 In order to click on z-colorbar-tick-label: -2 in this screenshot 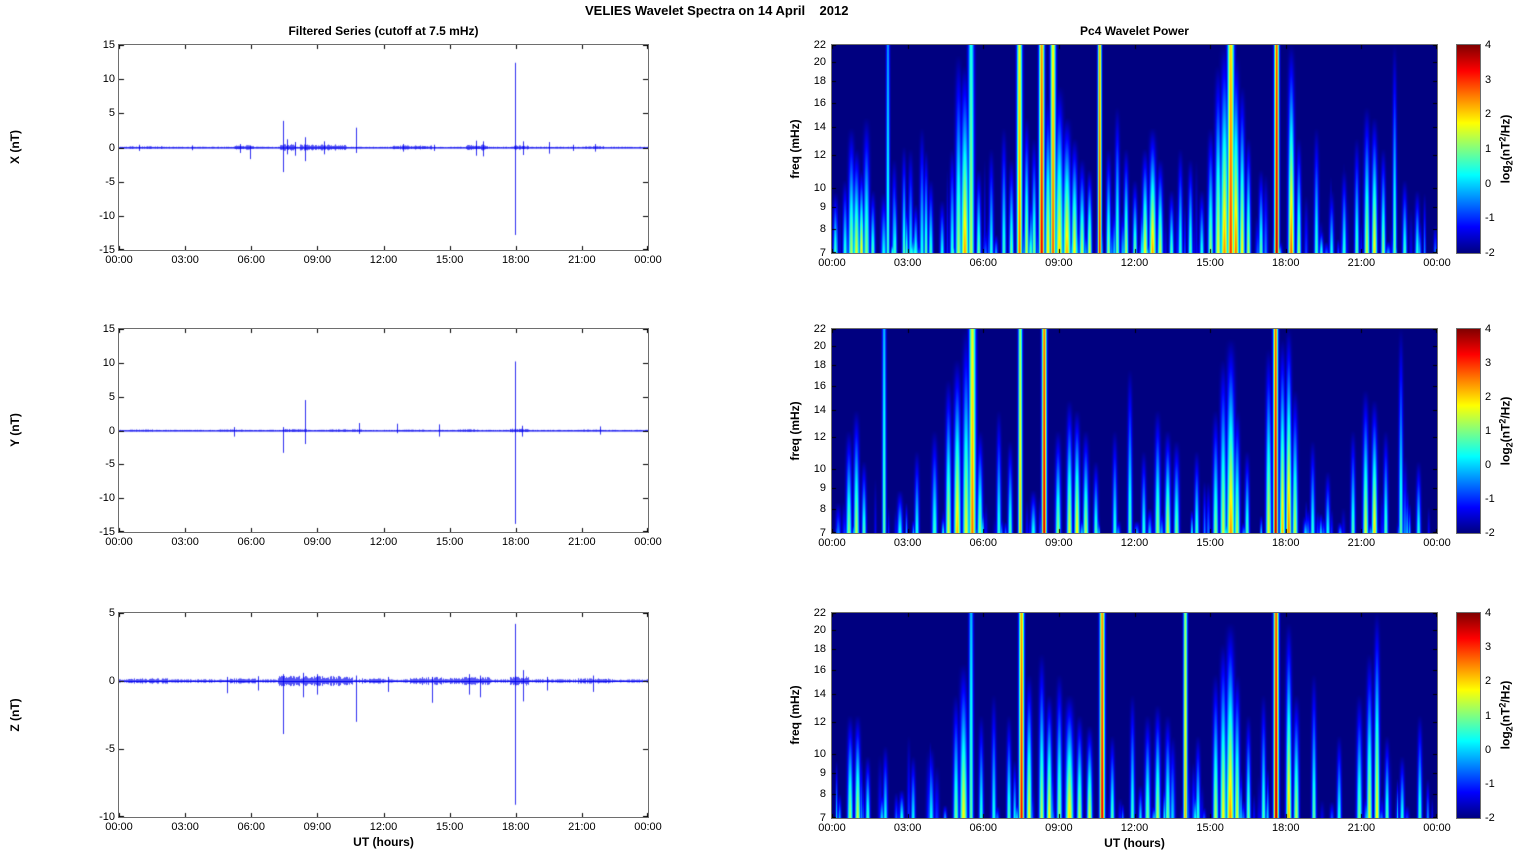, I will do `click(1490, 818)`.